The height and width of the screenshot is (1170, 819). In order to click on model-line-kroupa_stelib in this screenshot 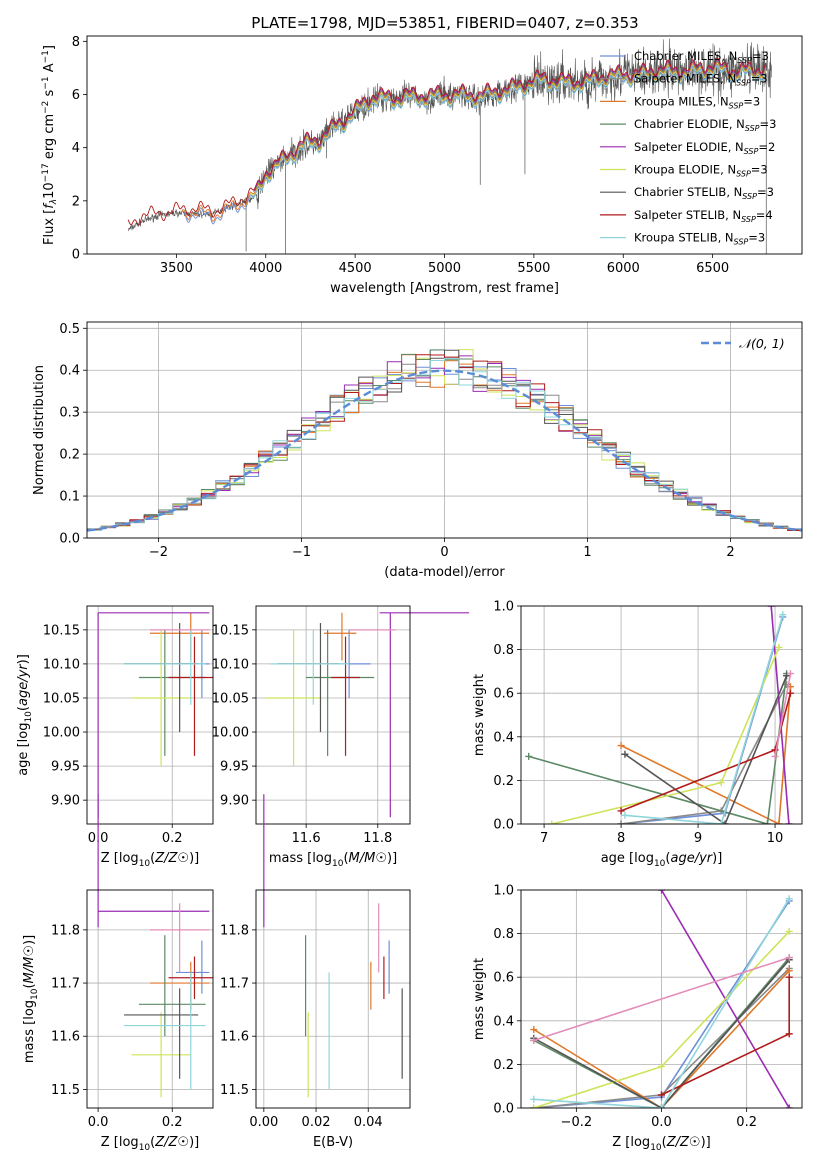, I will do `click(507, 133)`.